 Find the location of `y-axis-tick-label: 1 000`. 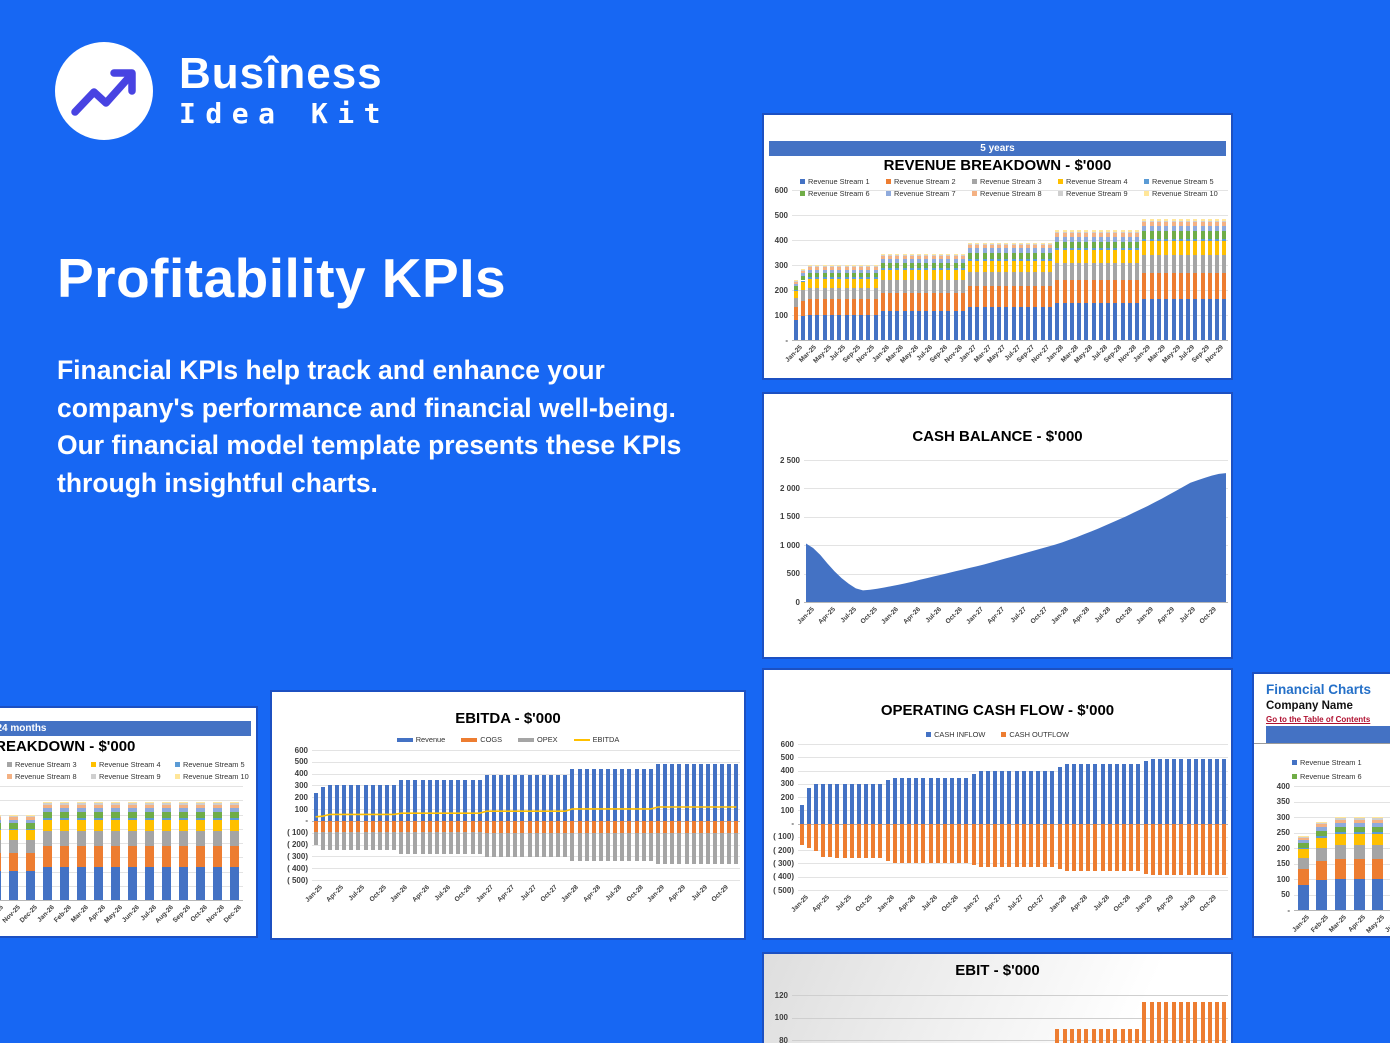

y-axis-tick-label: 1 000 is located at coordinates (789, 545).